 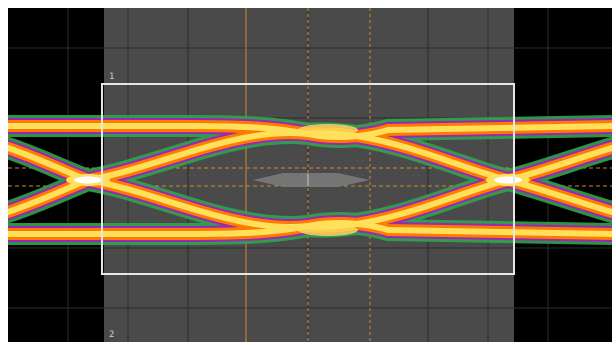 I want to click on upper-overlap, so click(x=328, y=130).